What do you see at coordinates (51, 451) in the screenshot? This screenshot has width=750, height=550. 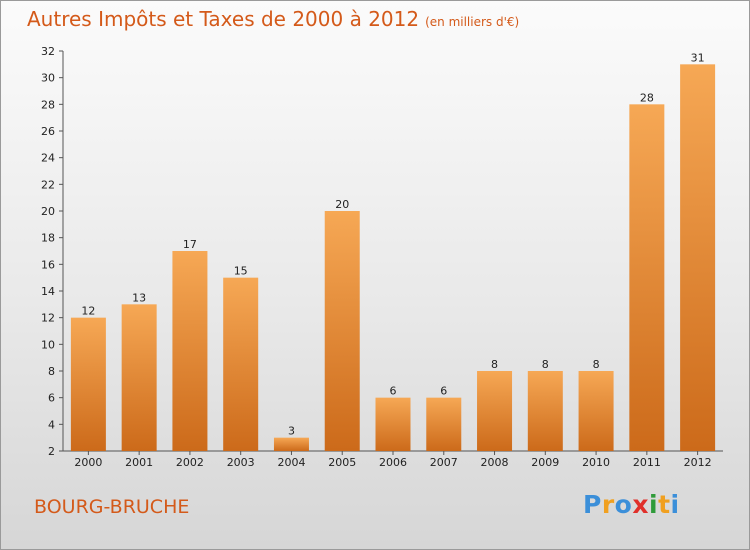 I see `y-tick-label: 2` at bounding box center [51, 451].